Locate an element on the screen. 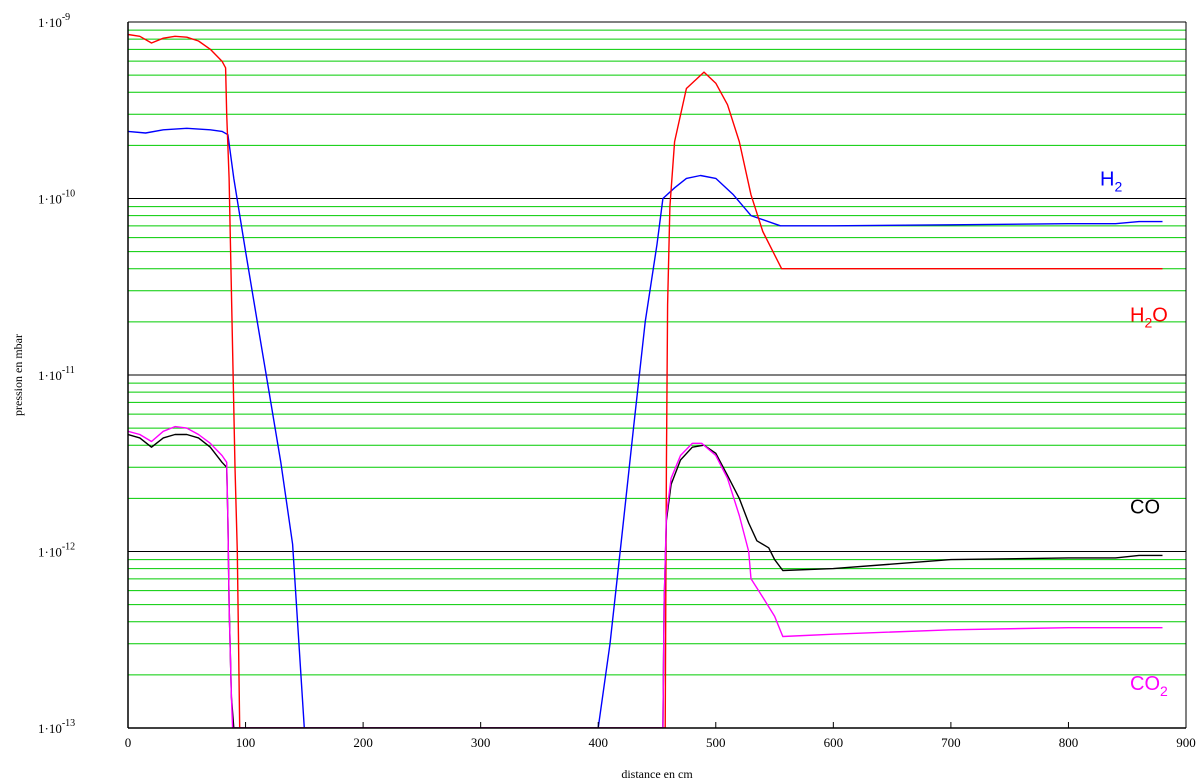 The width and height of the screenshot is (1202, 782). y-tick-label: 1·10⁻¹¹ is located at coordinates (56, 374).